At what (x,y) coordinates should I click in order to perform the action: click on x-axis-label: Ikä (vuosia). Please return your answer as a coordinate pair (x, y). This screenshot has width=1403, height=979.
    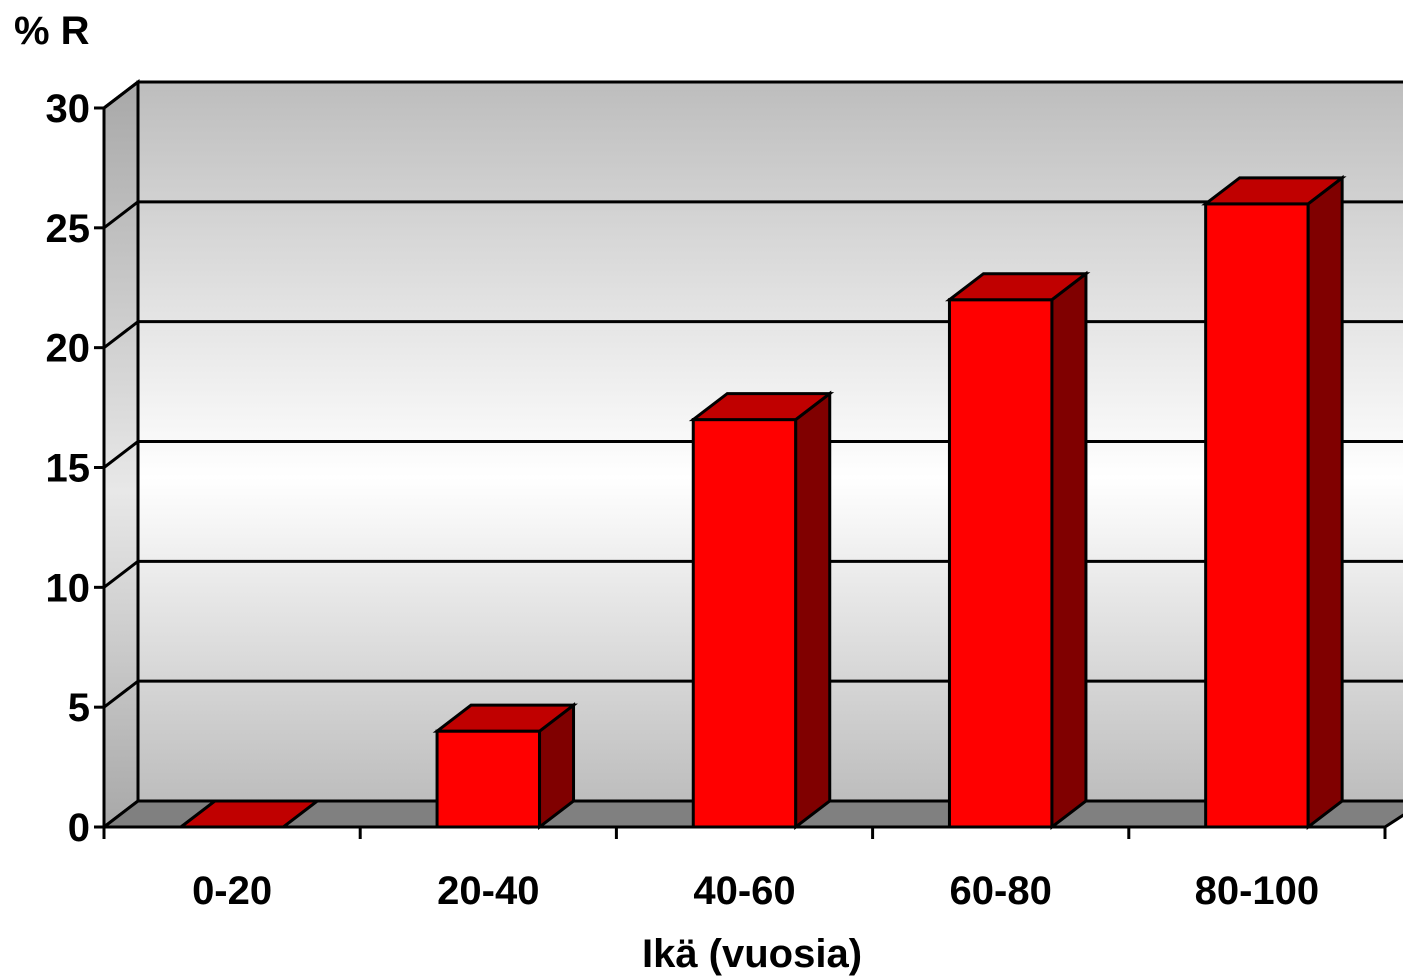
    Looking at the image, I should click on (752, 954).